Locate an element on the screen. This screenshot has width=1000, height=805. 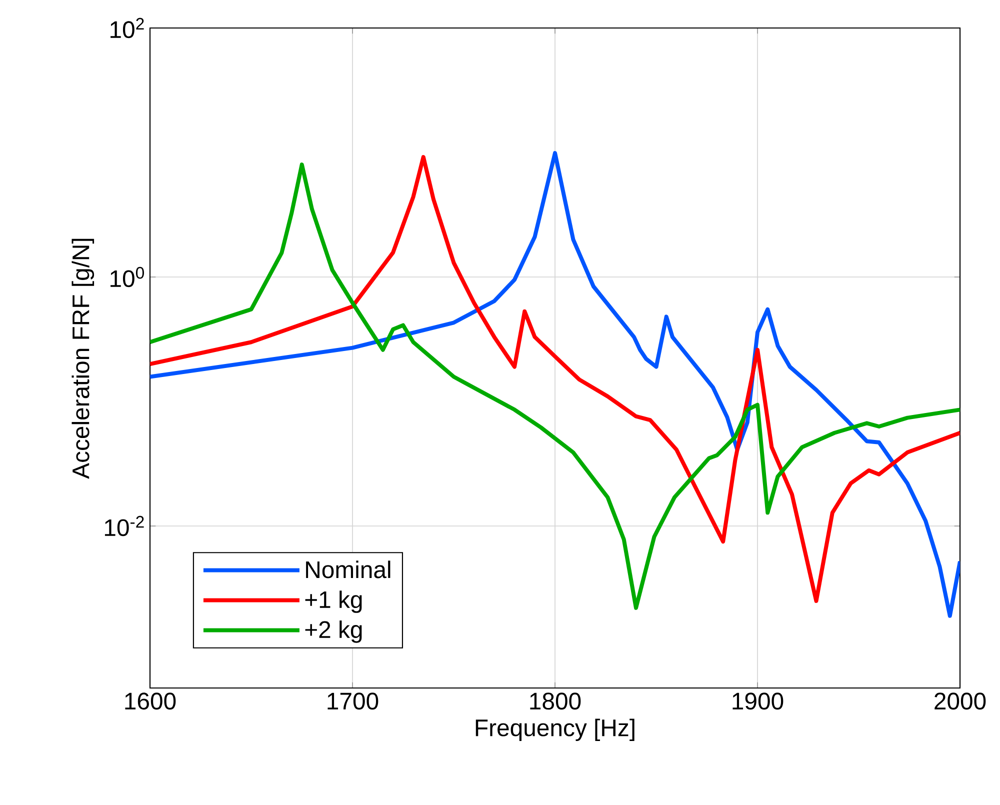
y-tick-label: 10$^{2}$ is located at coordinates (127, 28).